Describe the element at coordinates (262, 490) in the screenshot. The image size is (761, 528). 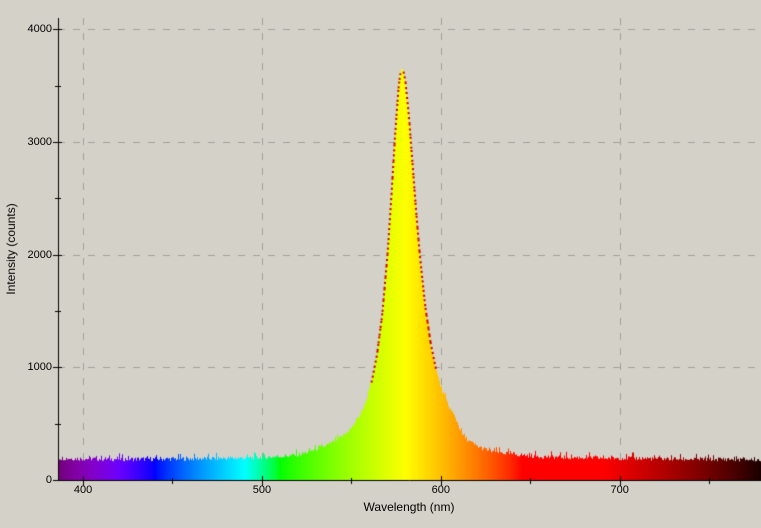
I see `x-axis-tick-label: 500` at that location.